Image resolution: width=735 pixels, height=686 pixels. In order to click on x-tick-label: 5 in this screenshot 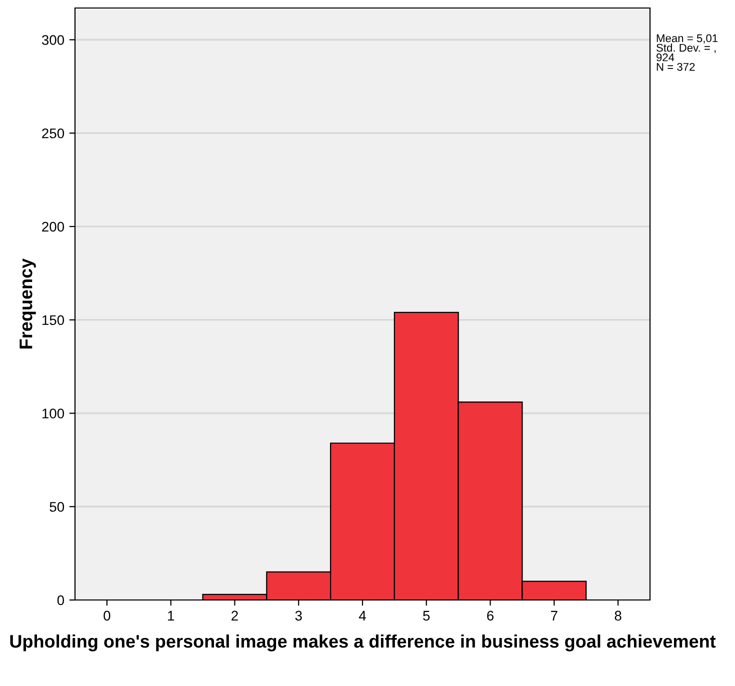, I will do `click(426, 615)`.